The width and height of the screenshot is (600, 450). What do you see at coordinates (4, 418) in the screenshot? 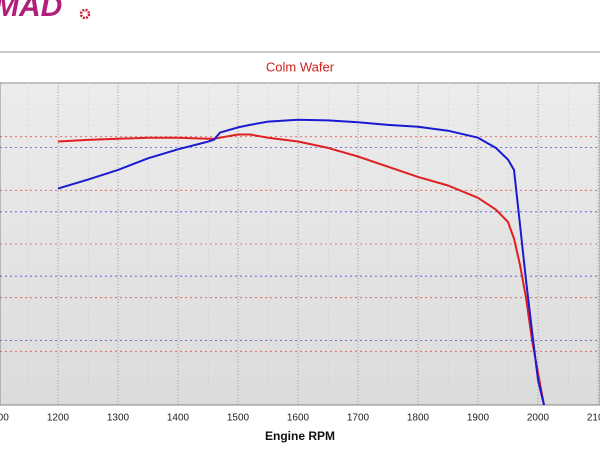
I see `x-tick-label: 1100` at bounding box center [4, 418].